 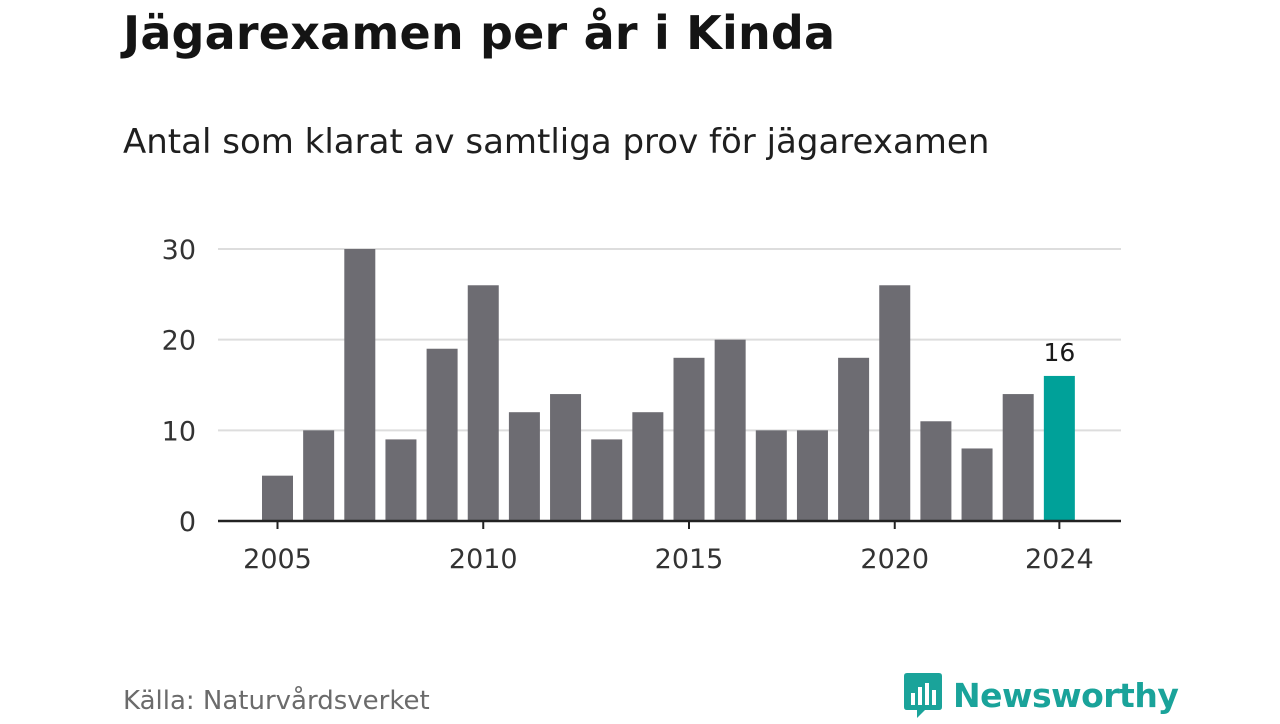 I want to click on bar-chart-speech-bubble-icon, so click(x=923, y=695).